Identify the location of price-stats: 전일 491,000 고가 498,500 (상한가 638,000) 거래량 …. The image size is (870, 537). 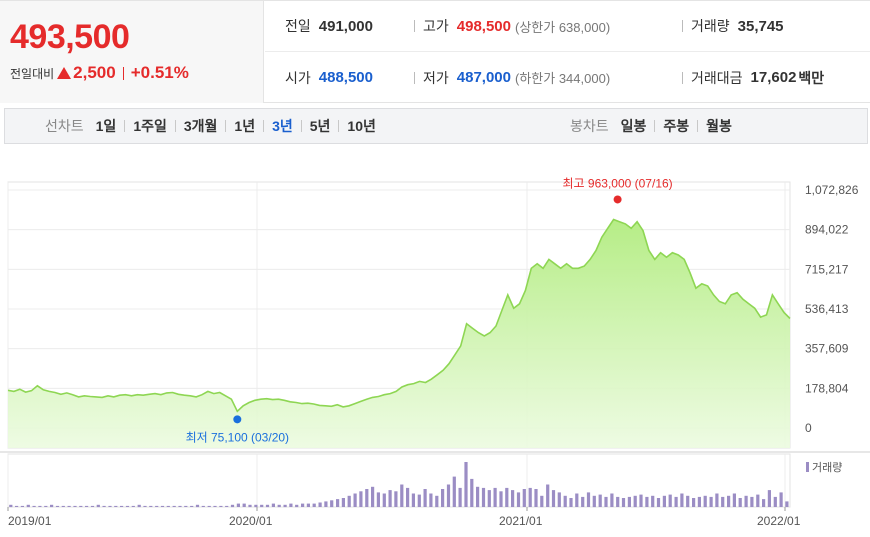
(567, 52).